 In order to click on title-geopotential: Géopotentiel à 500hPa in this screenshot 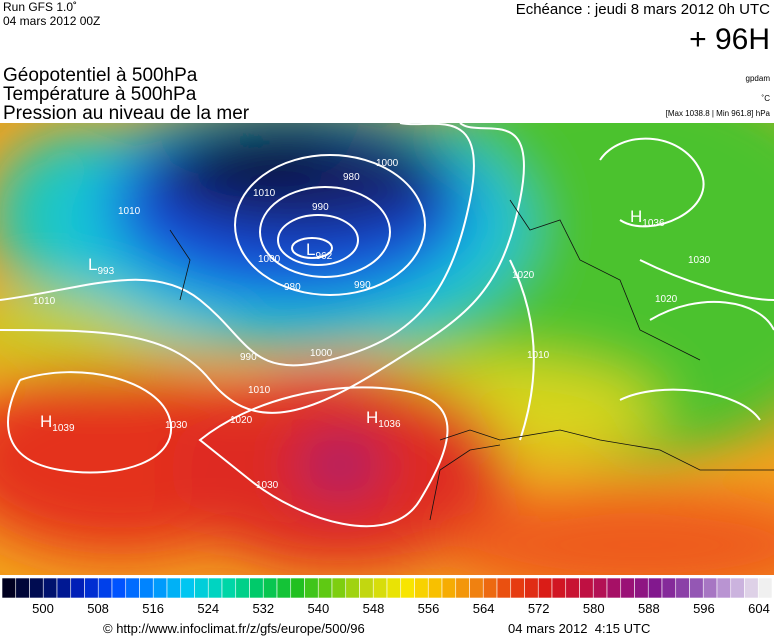, I will do `click(100, 75)`.